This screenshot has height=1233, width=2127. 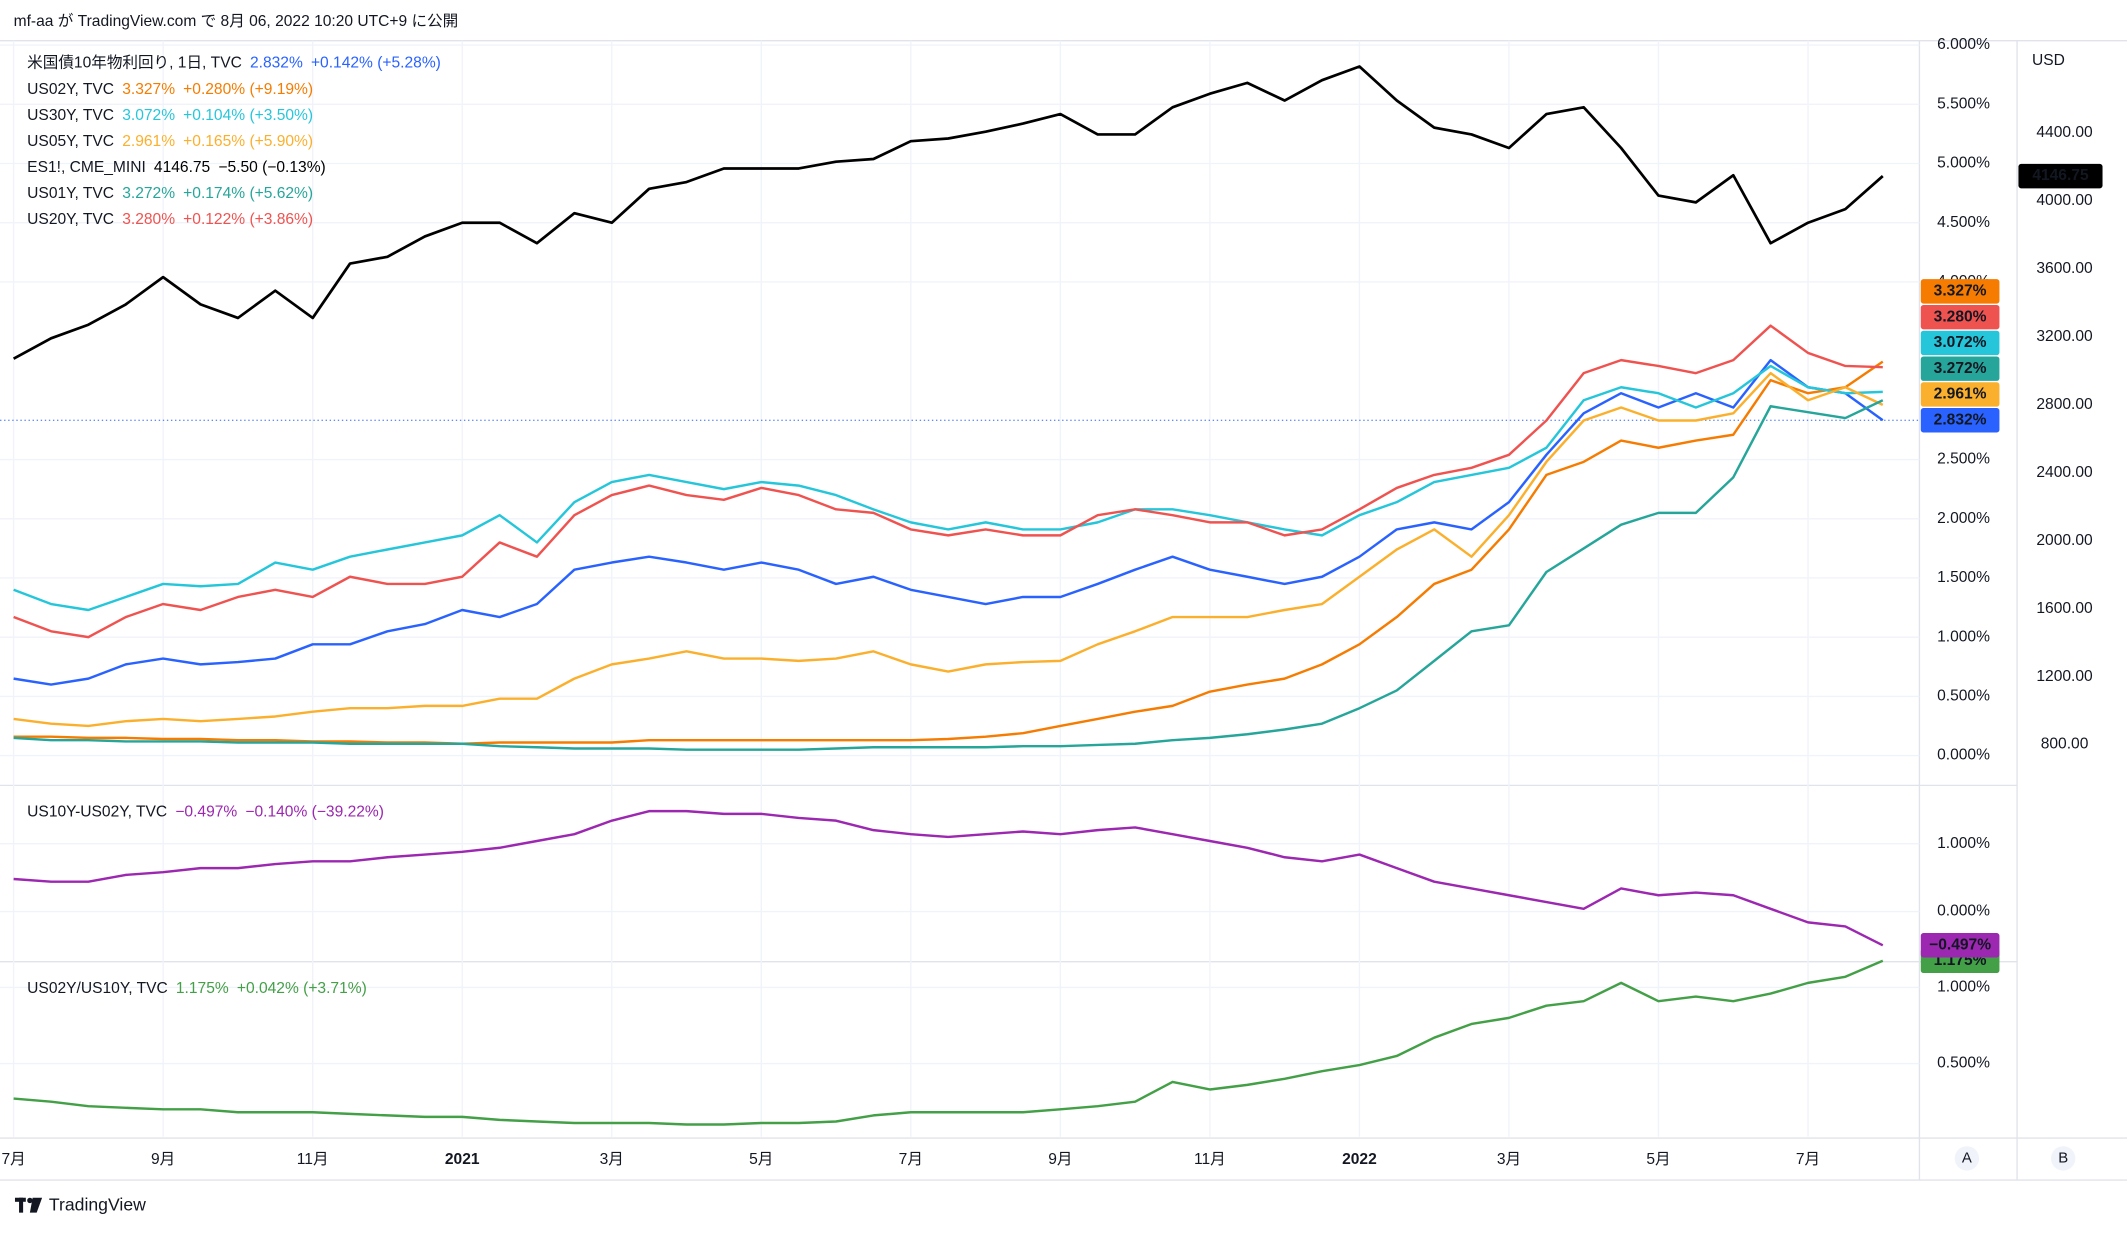 I want to click on price-tag-label: −0.497%, so click(x=1960, y=944).